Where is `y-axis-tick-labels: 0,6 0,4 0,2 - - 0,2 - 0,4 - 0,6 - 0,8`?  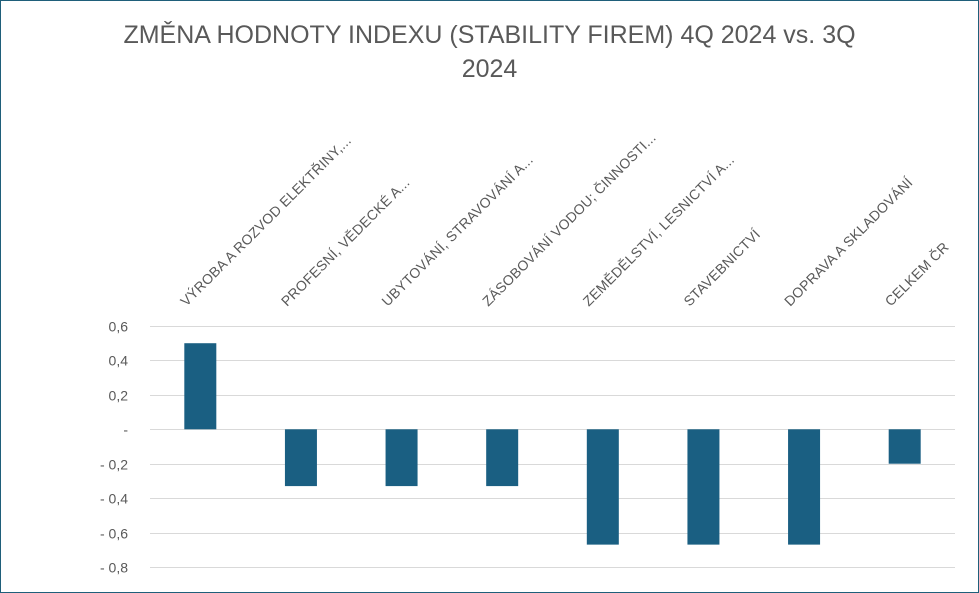
y-axis-tick-labels: 0,6 0,4 0,2 - - 0,2 - 0,4 - 0,6 - 0,8 is located at coordinates (114, 447).